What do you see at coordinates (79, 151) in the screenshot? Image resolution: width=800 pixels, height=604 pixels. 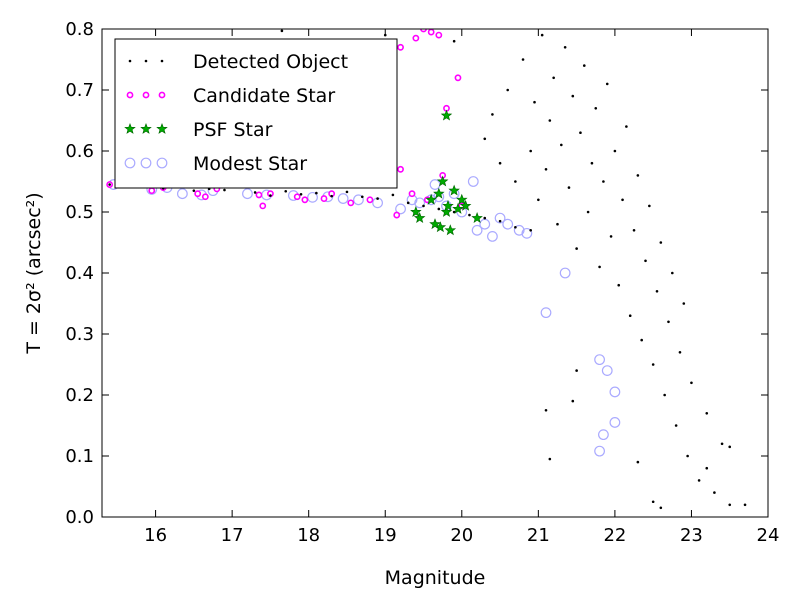 I see `y-tick-label: 0.6` at bounding box center [79, 151].